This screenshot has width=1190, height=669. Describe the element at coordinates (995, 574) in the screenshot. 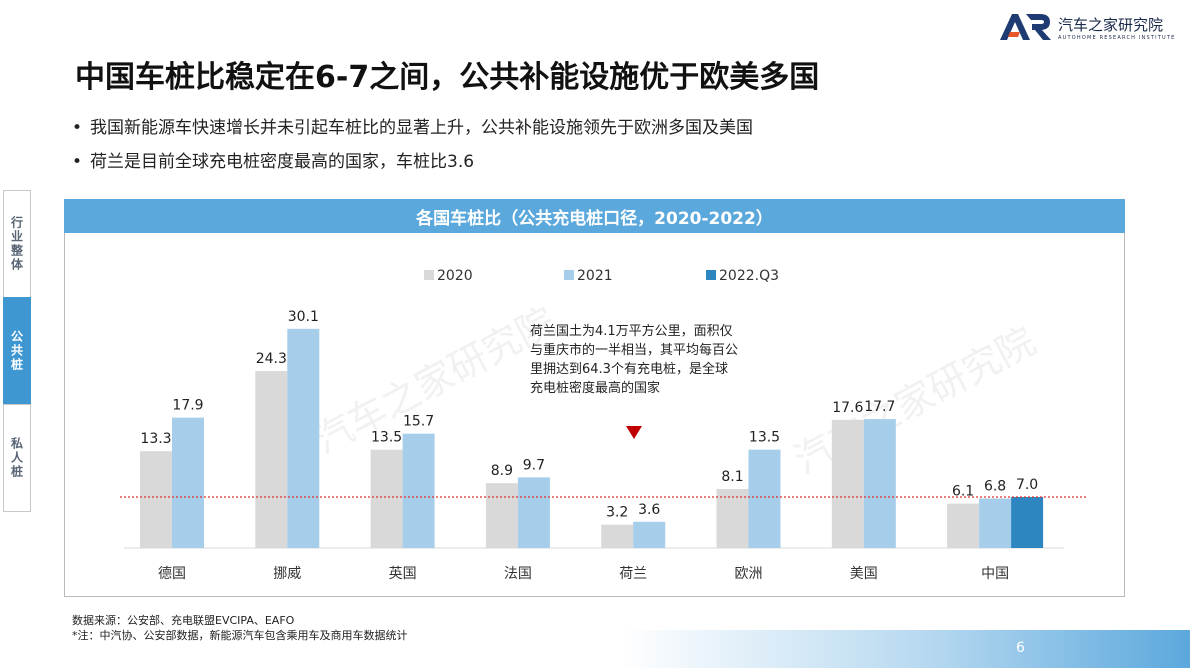

I see `x-tick-label: 中国` at that location.